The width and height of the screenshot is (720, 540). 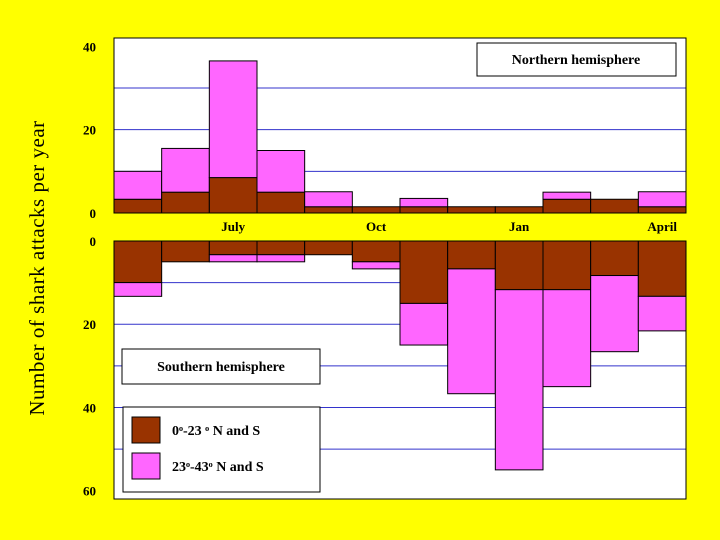 What do you see at coordinates (471, 331) in the screenshot?
I see `southern-bar-subtropical-dec` at bounding box center [471, 331].